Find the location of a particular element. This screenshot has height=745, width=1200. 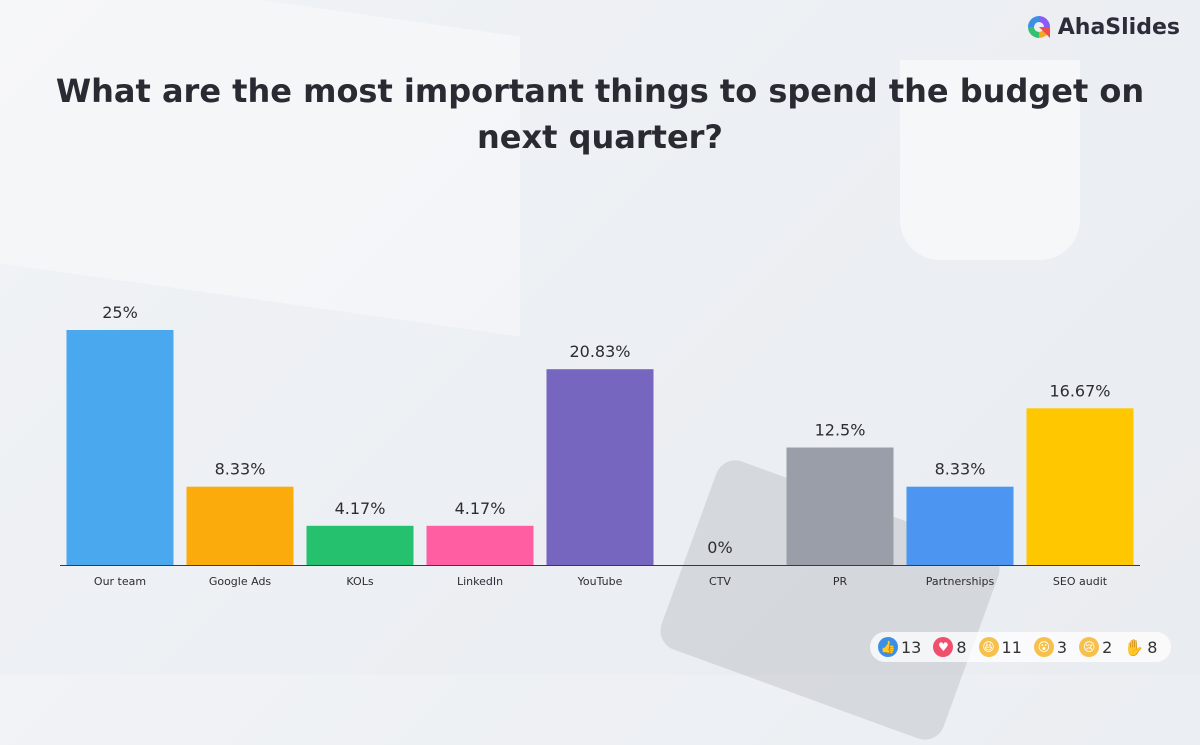

ahaslides-logo: AhaSlides is located at coordinates (1103, 27).